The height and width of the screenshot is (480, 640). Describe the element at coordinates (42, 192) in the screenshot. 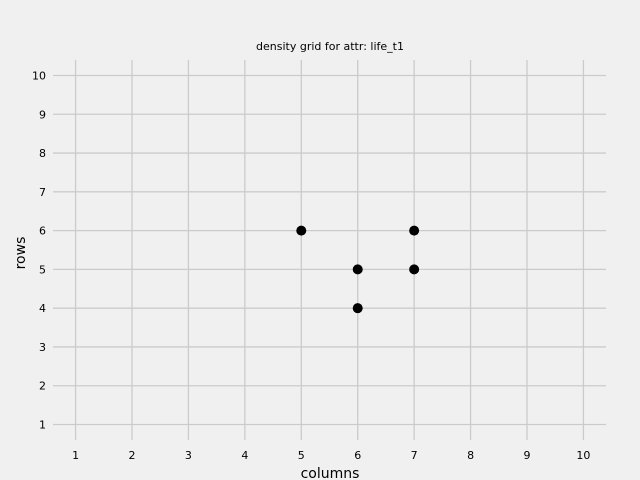

I see `y-tick-label: 7` at that location.